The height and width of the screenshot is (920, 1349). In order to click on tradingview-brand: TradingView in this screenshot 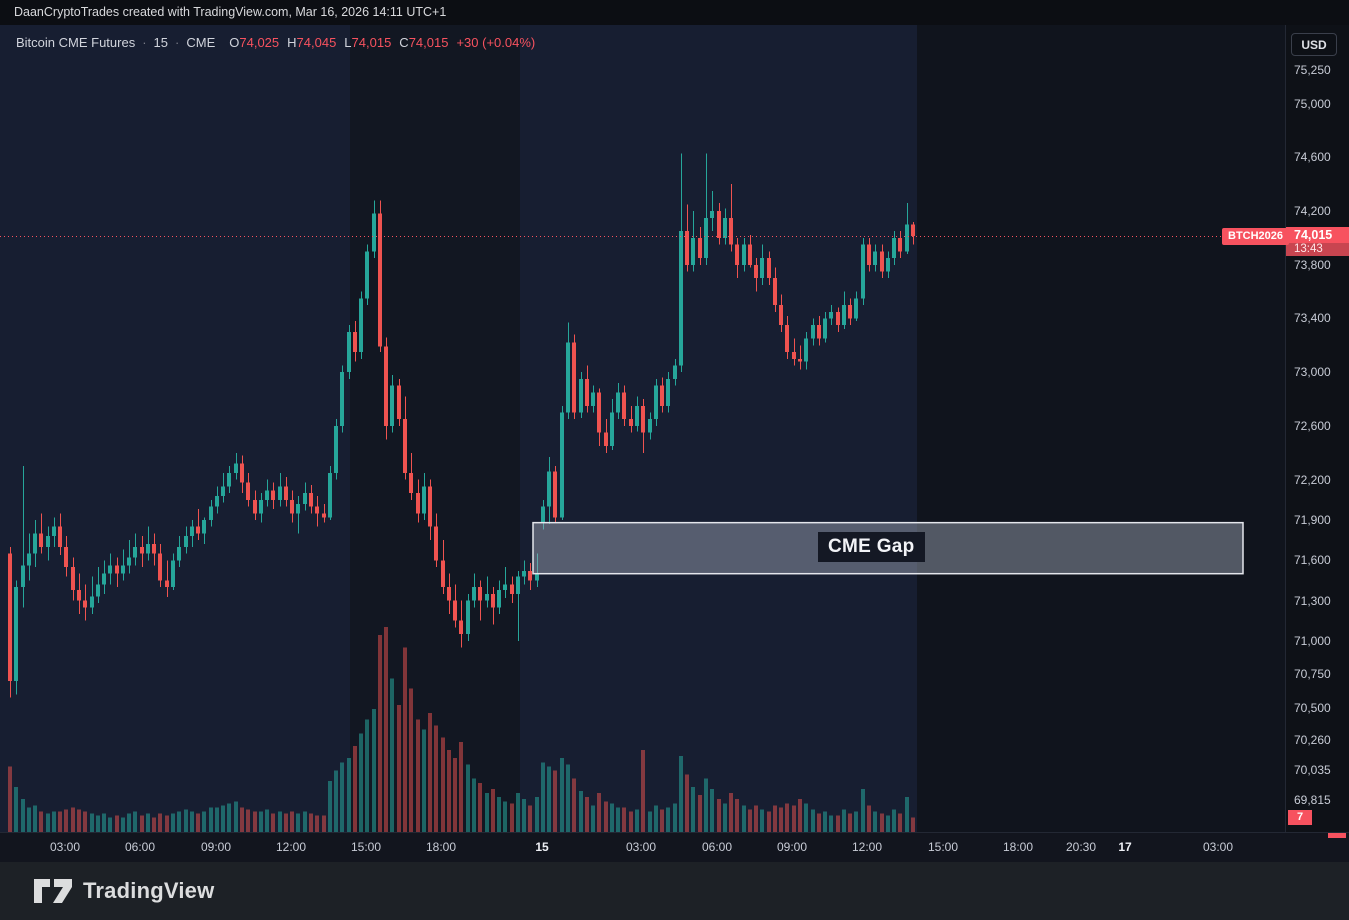, I will do `click(123, 891)`.